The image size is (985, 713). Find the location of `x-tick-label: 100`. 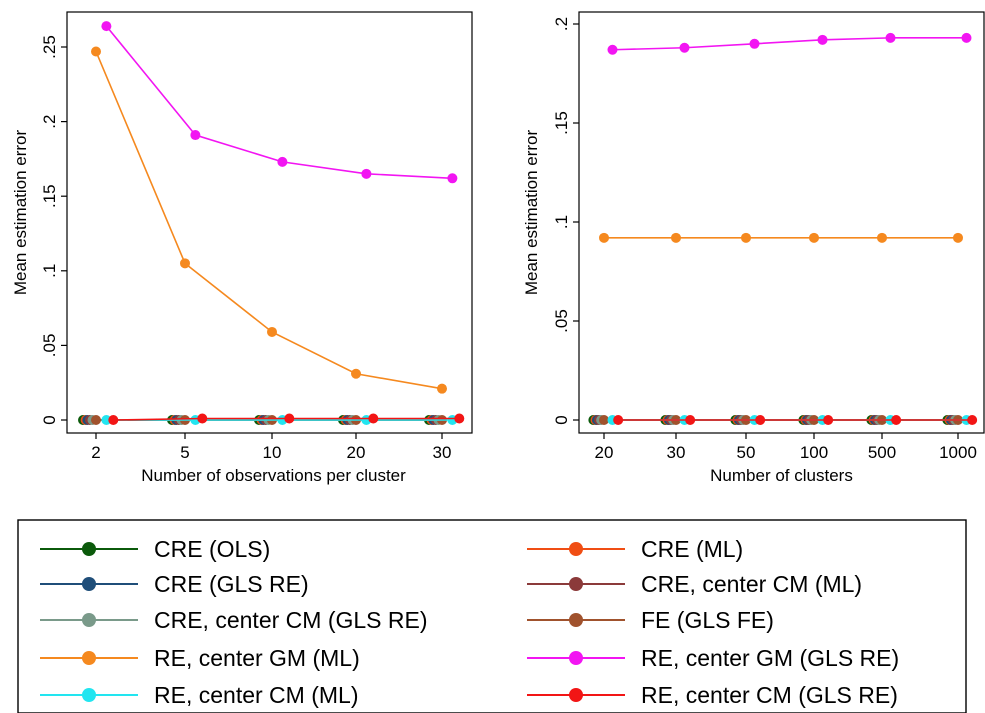

x-tick-label: 100 is located at coordinates (814, 452).